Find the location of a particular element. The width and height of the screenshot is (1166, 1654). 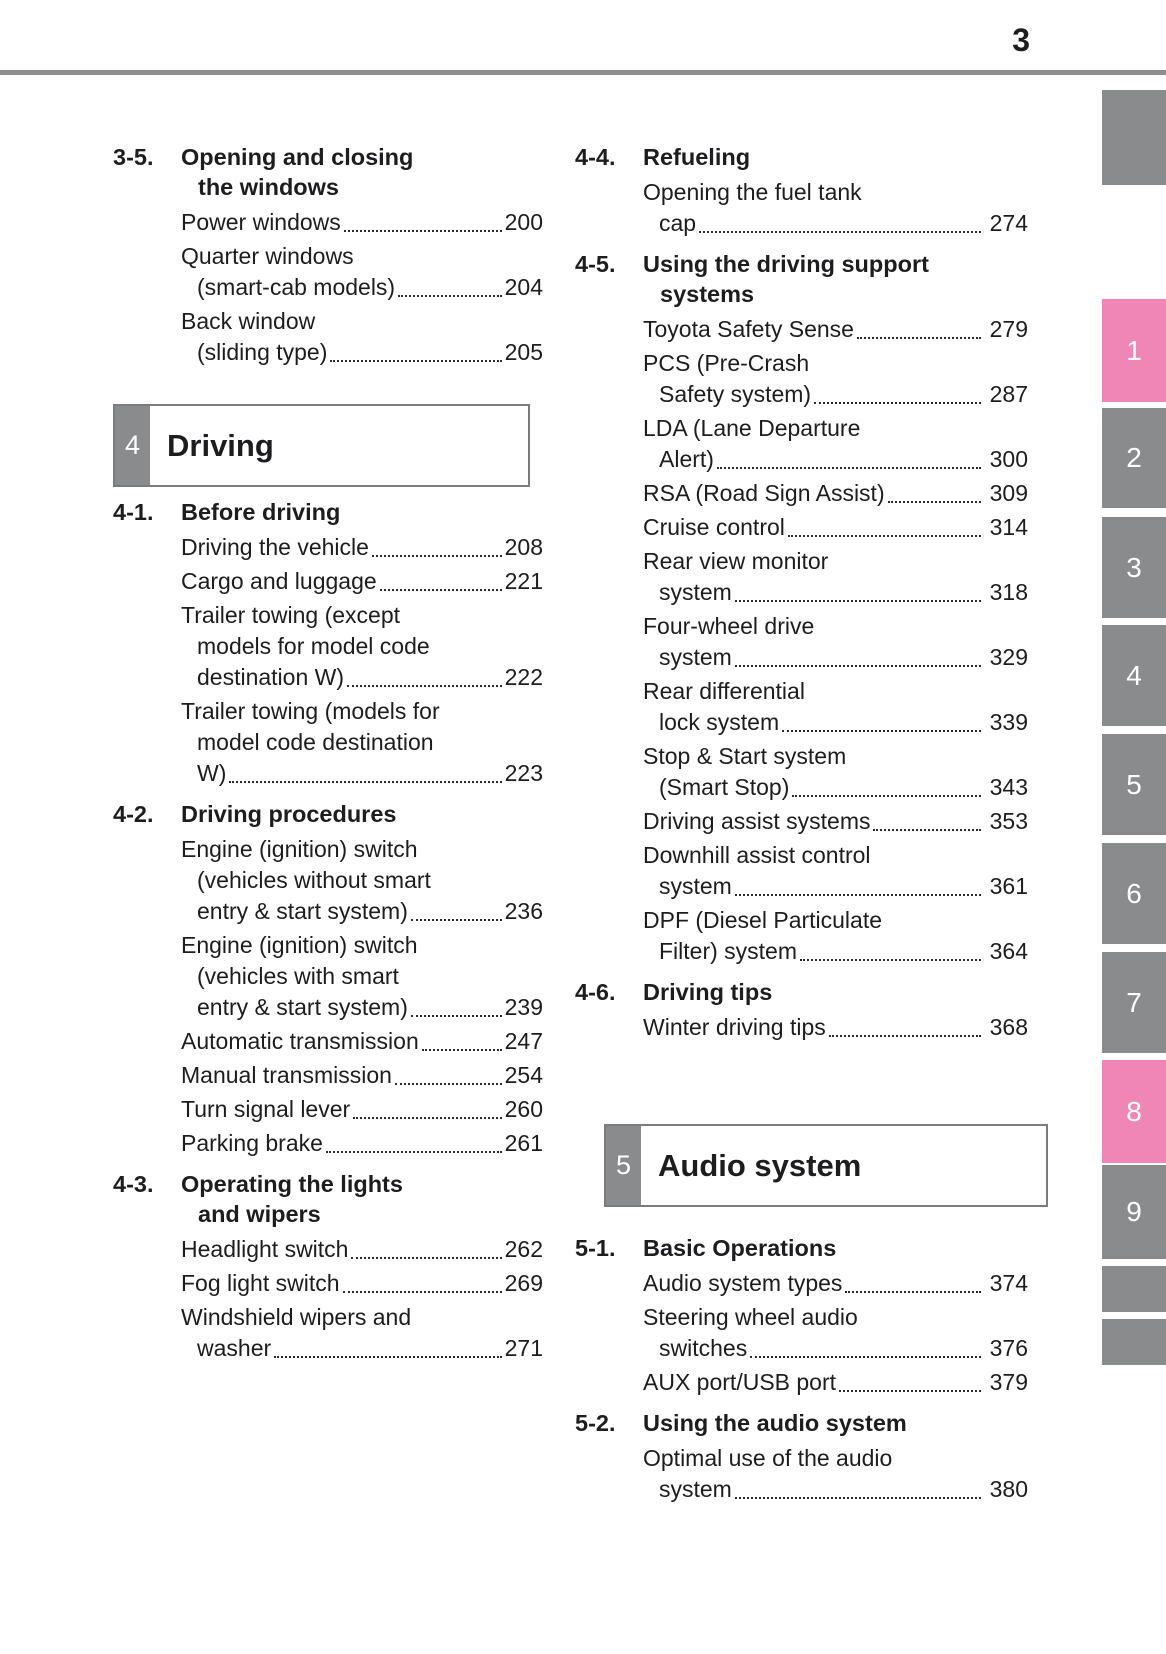

toc-item-line: Cruise control 314 is located at coordinates (801, 527).